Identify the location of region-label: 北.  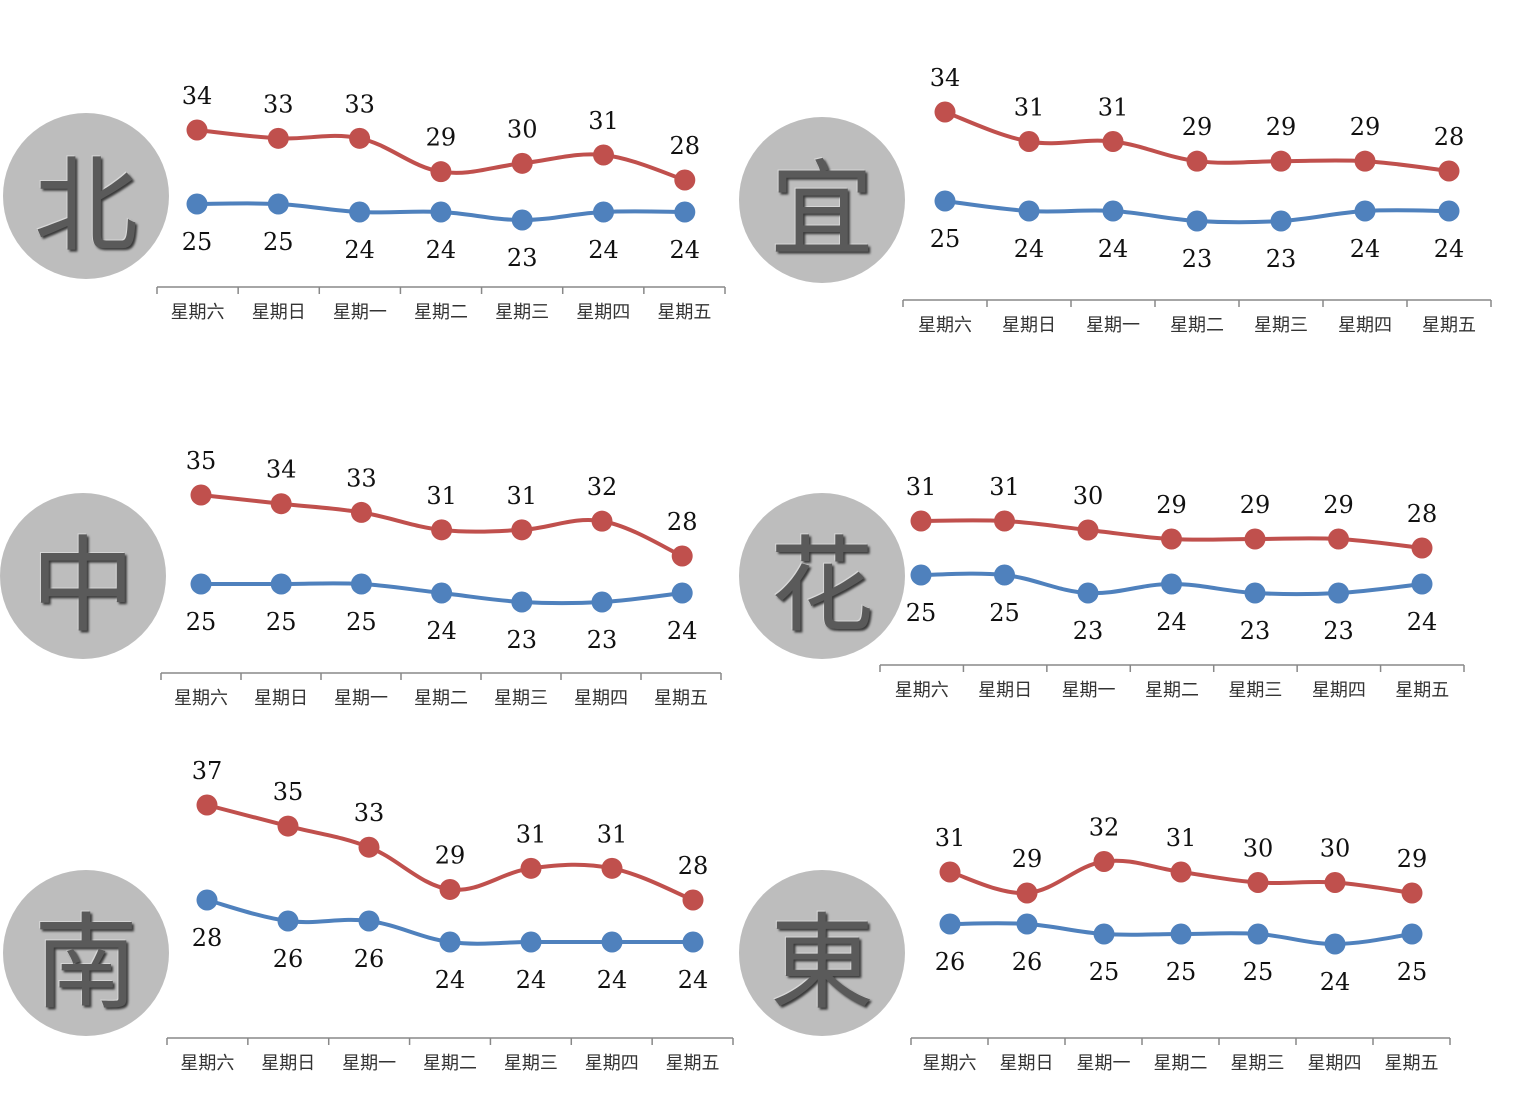
(85, 205).